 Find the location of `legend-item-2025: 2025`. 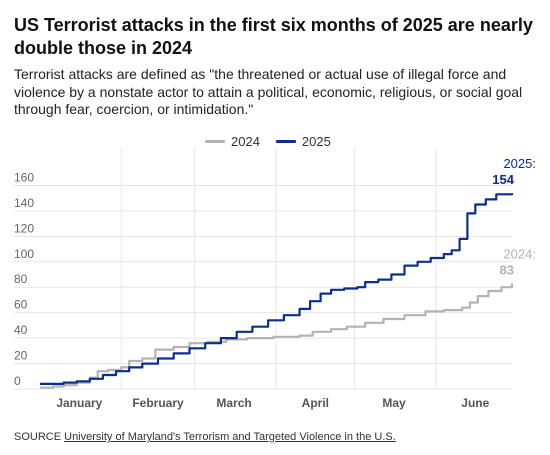

legend-item-2025: 2025 is located at coordinates (303, 141).